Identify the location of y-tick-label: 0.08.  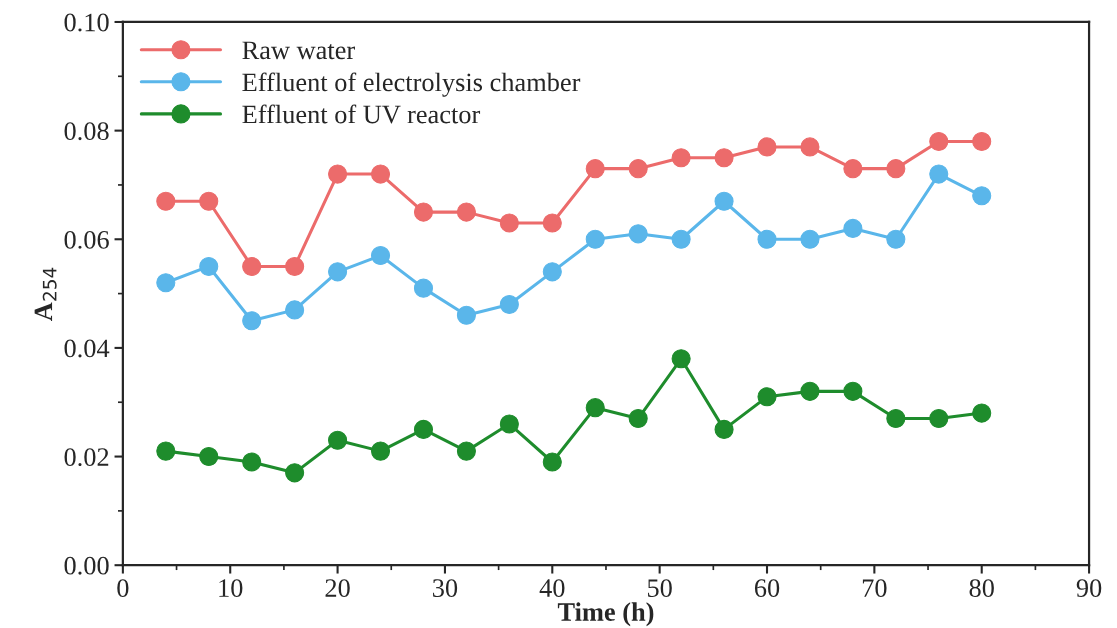
(86, 131).